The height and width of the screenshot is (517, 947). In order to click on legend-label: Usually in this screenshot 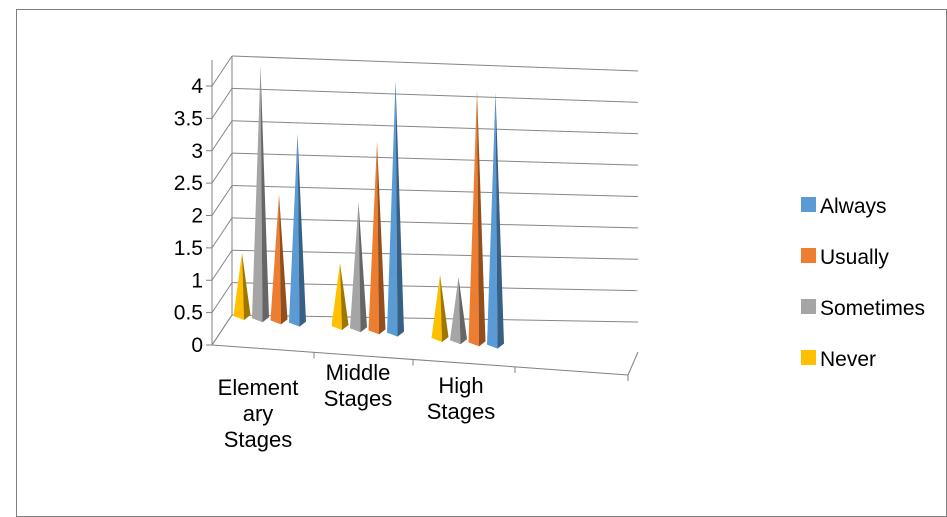, I will do `click(854, 257)`.